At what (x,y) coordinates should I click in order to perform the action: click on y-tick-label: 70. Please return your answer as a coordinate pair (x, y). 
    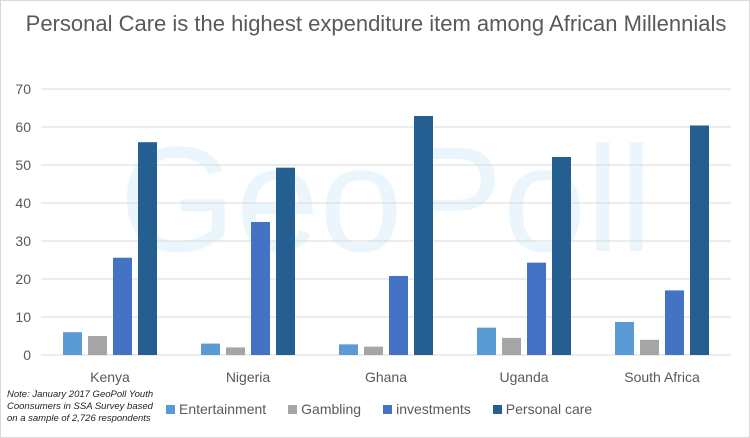
    Looking at the image, I should click on (23, 89).